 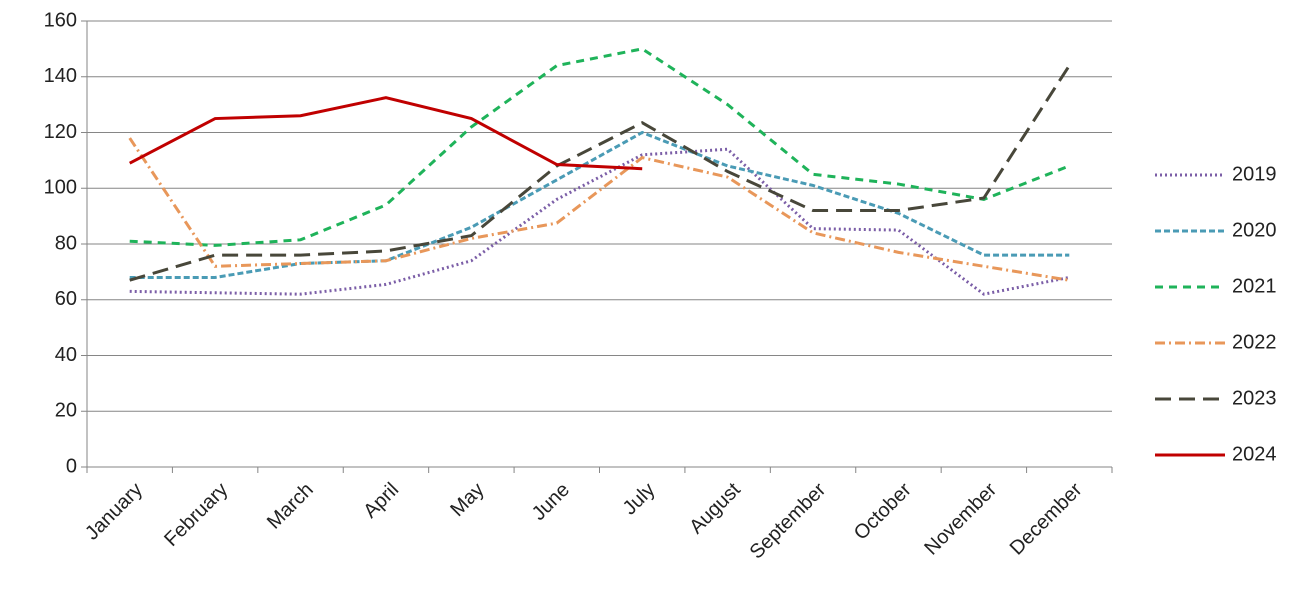 What do you see at coordinates (883, 511) in the screenshot?
I see `x-tick-label: October` at bounding box center [883, 511].